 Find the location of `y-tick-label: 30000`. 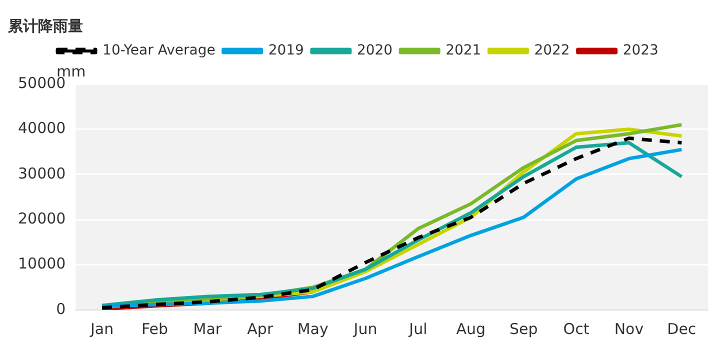

y-tick-label: 30000 is located at coordinates (42, 173).